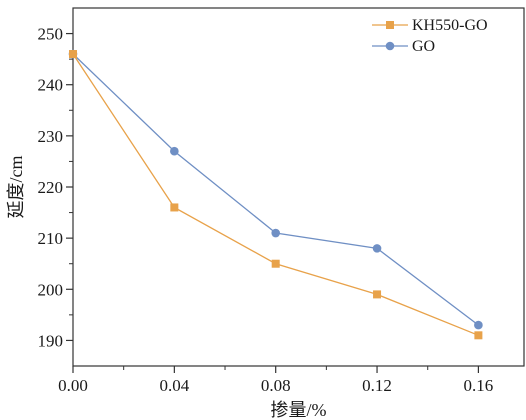  What do you see at coordinates (403, 46) in the screenshot?
I see `legend-item: GO` at bounding box center [403, 46].